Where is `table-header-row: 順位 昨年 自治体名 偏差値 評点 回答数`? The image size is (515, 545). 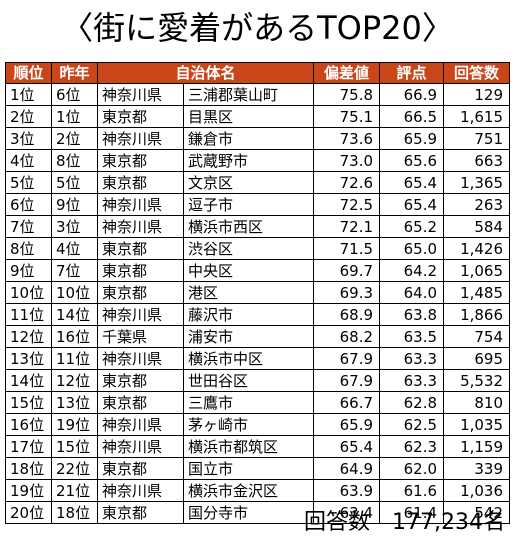
table-header-row: 順位 昨年 自治体名 偏差値 評点 回答数 is located at coordinates (258, 73).